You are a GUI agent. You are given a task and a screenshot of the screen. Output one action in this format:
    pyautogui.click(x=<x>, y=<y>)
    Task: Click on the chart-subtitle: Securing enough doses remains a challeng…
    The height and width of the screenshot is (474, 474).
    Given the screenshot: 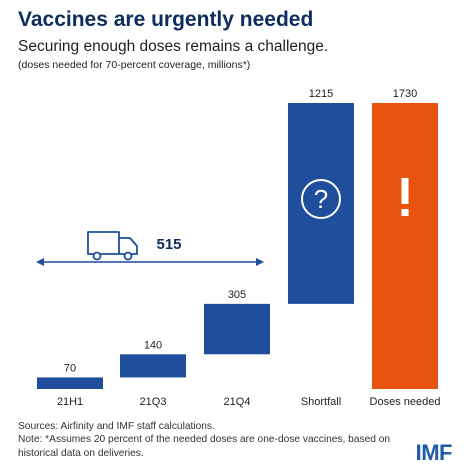 What is the action you would take?
    pyautogui.click(x=173, y=46)
    